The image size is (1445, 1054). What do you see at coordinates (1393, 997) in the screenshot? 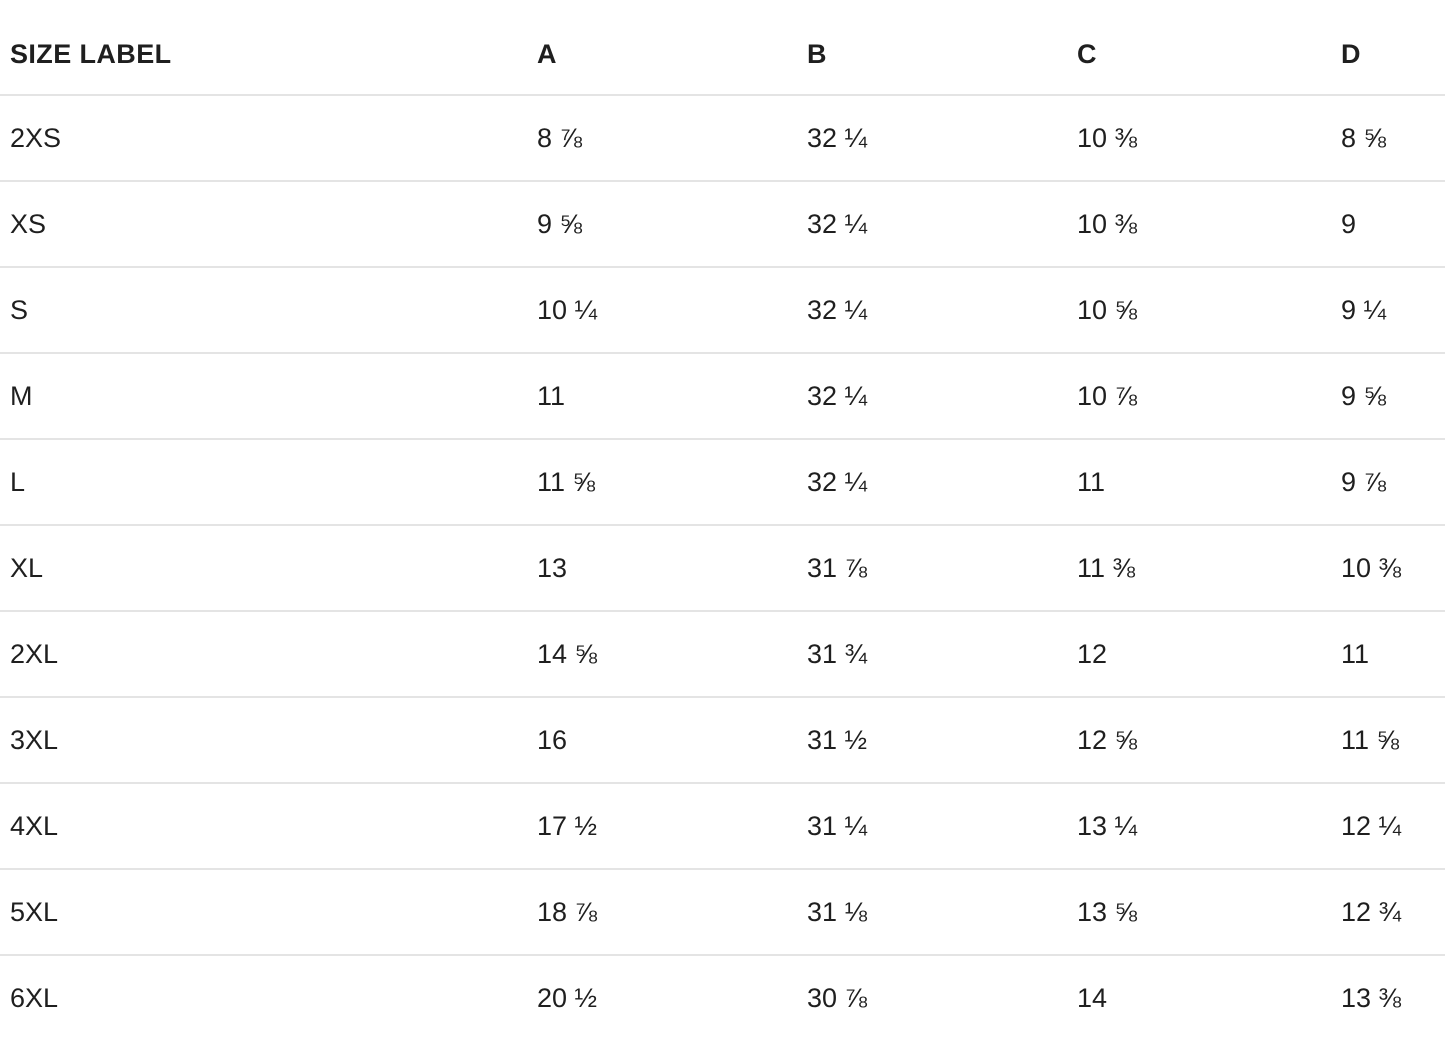
I see `measurement-d-cell: 13 ⅜` at bounding box center [1393, 997].